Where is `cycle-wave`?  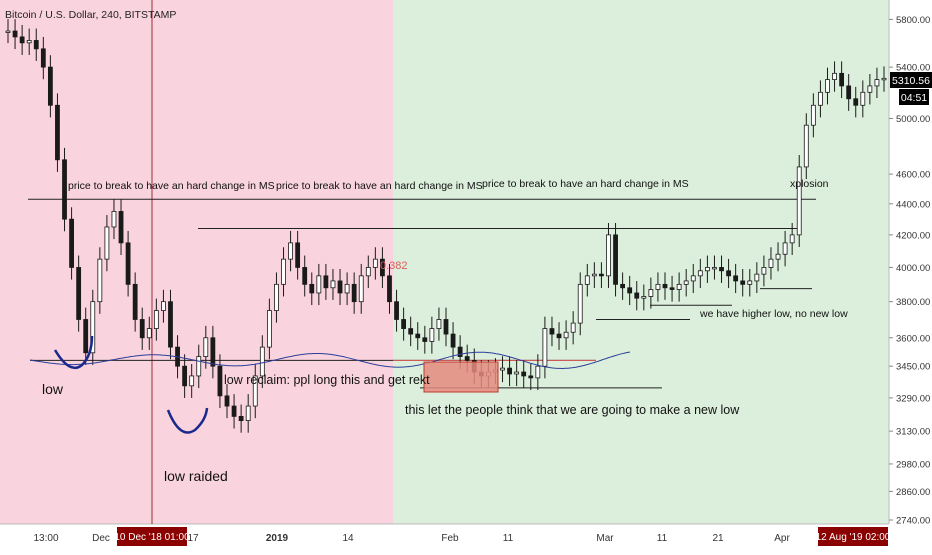 cycle-wave is located at coordinates (330, 360).